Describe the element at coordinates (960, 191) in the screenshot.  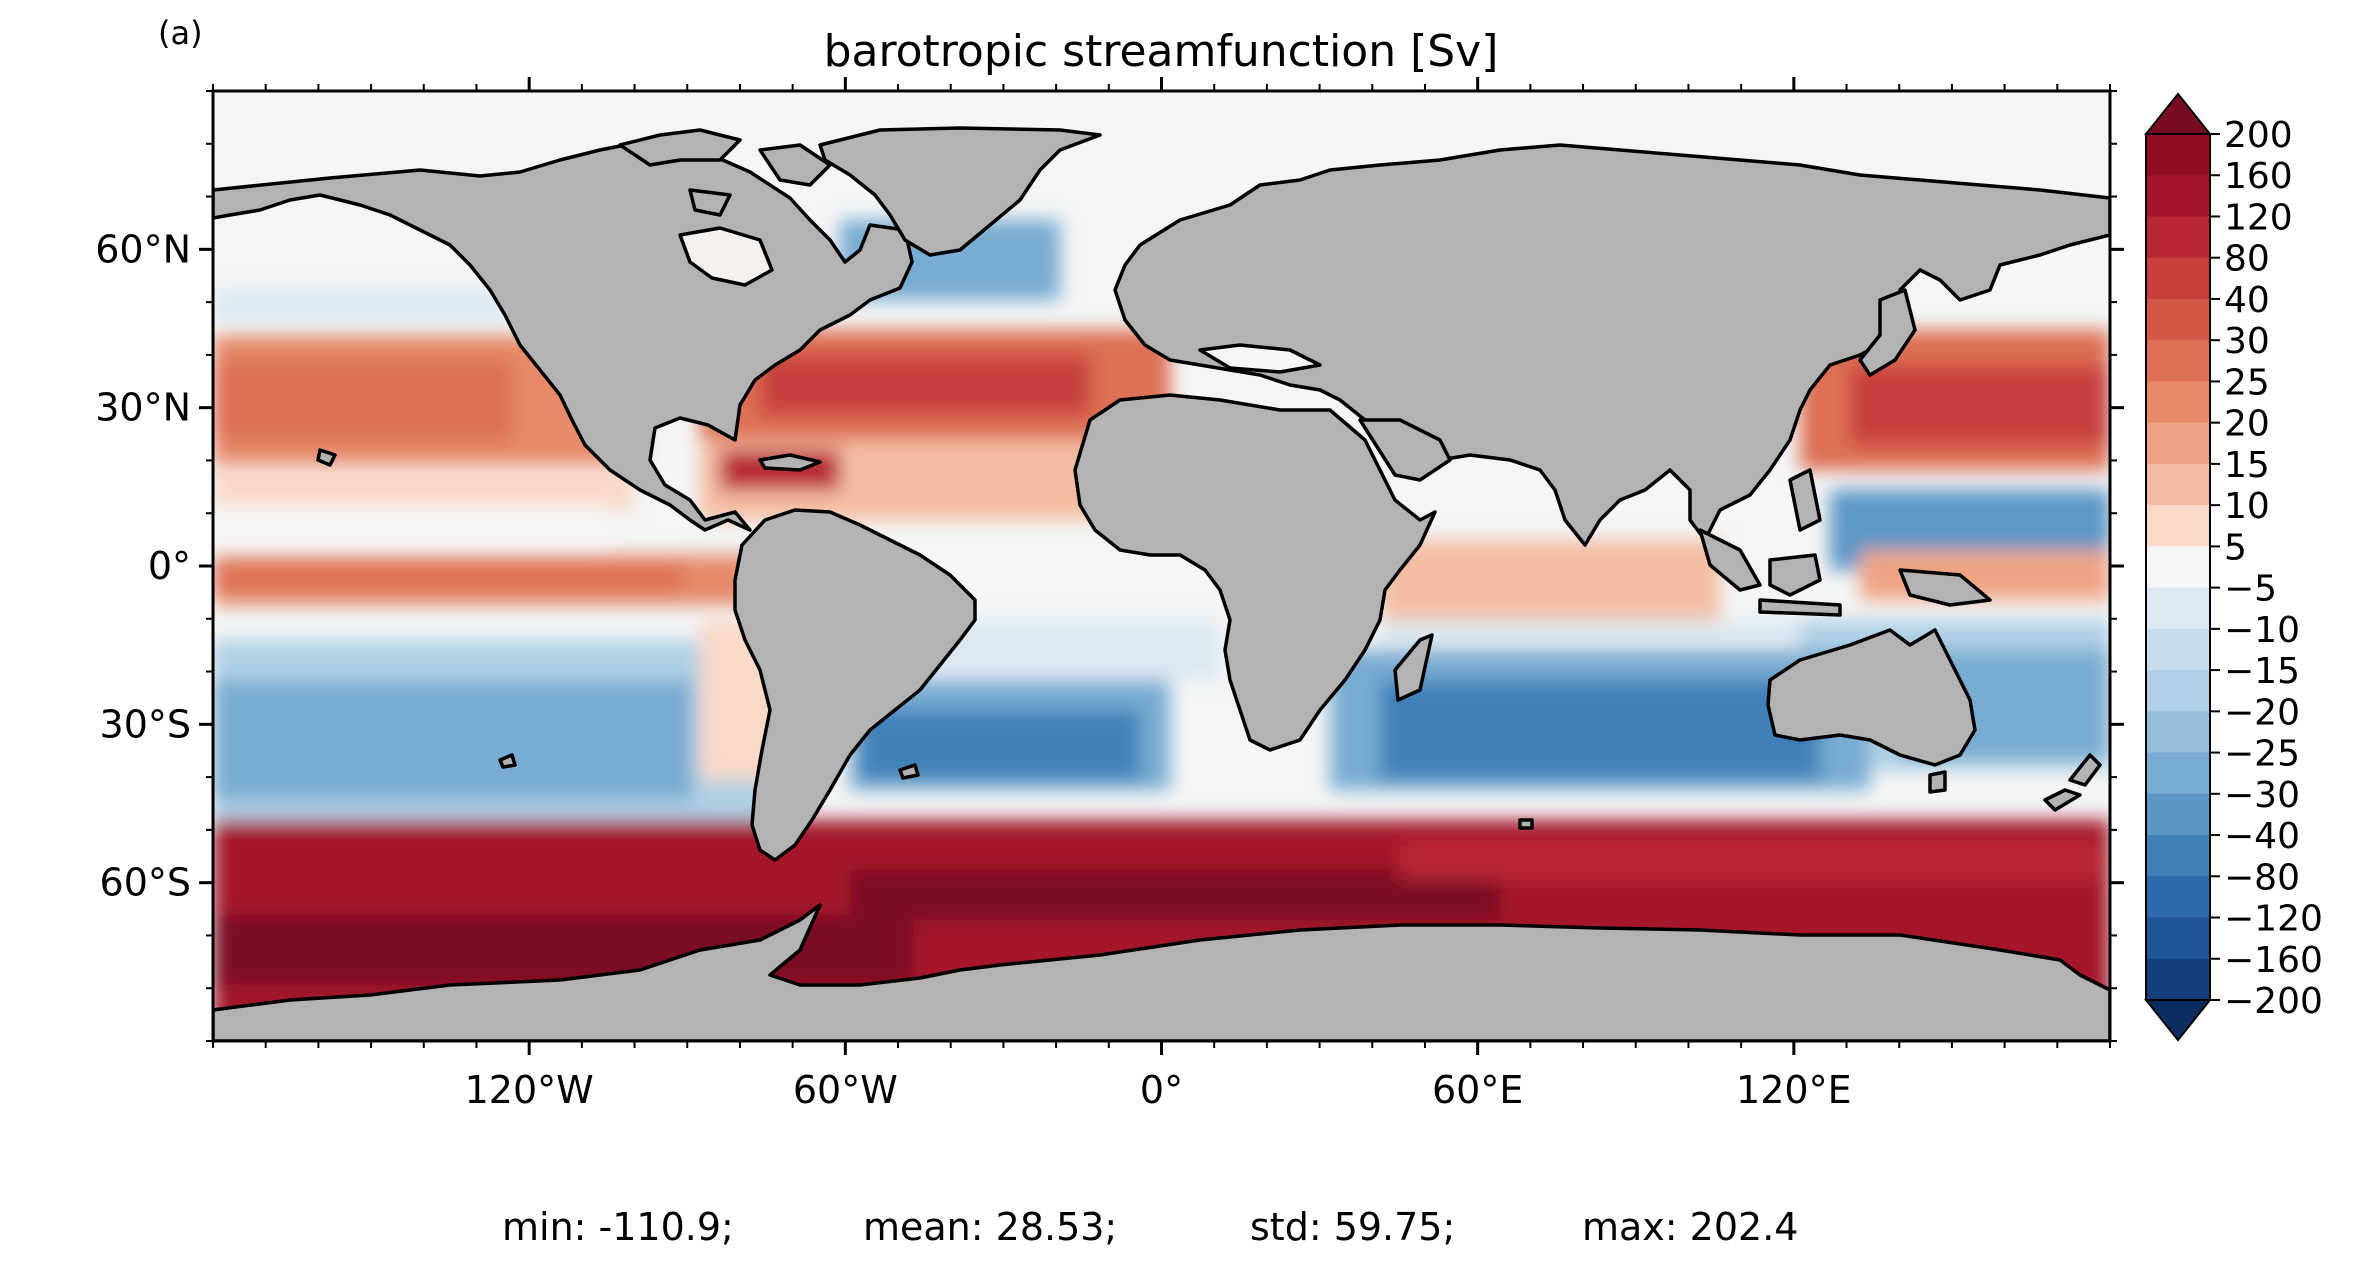
I see `land-greenland` at that location.